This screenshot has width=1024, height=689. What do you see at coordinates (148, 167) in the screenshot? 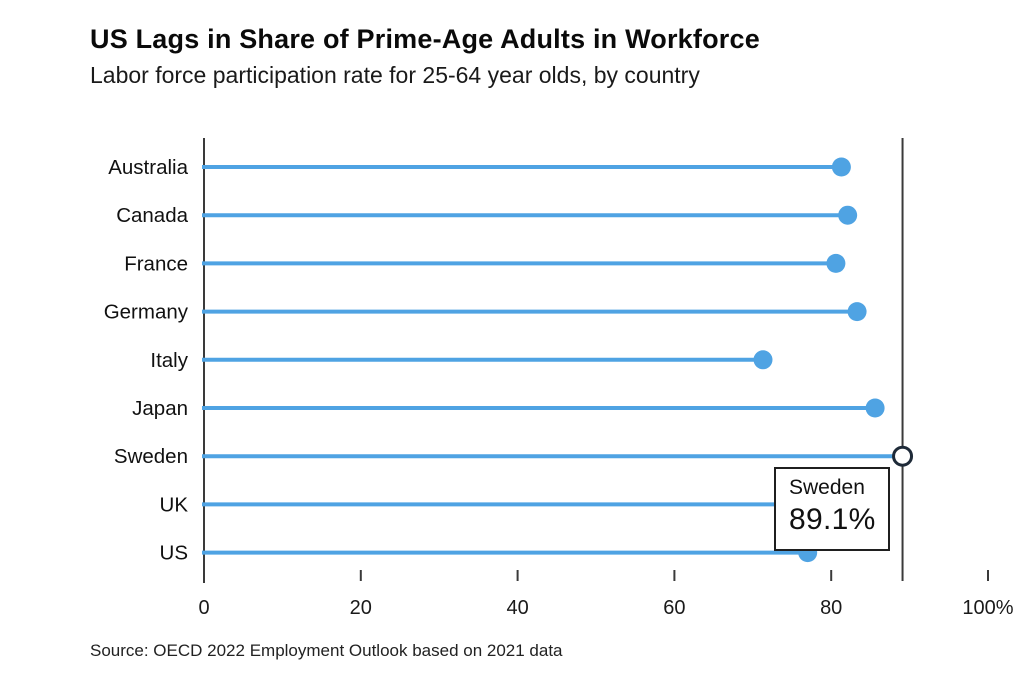
I see `category-label-australia: Australia` at bounding box center [148, 167].